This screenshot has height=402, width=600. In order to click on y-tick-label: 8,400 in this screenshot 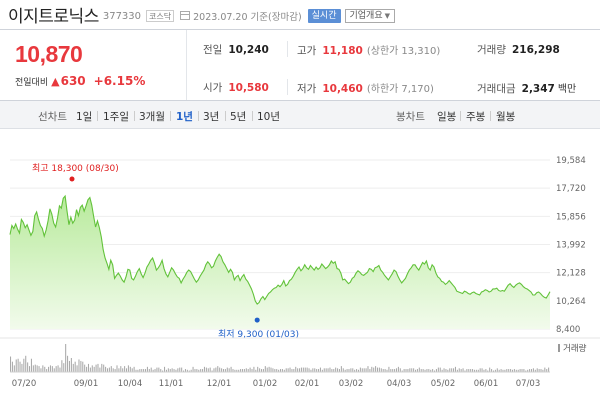, I will do `click(568, 330)`.